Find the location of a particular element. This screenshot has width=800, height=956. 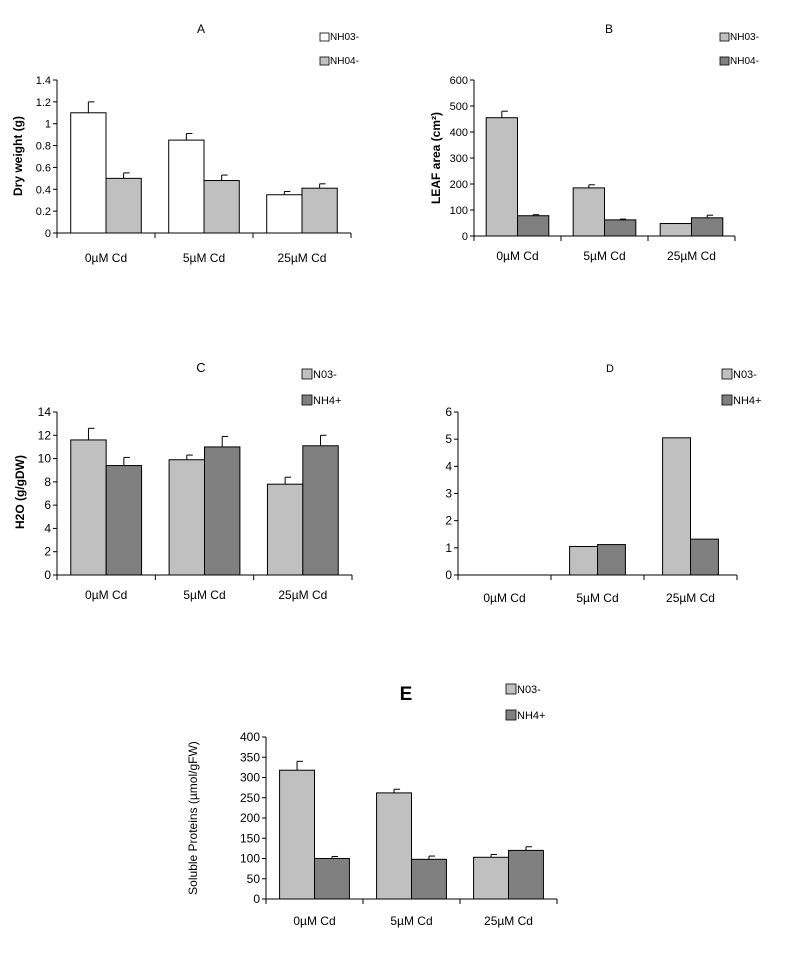

x-tick-label-c-2: 25µM Cd is located at coordinates (302, 595).